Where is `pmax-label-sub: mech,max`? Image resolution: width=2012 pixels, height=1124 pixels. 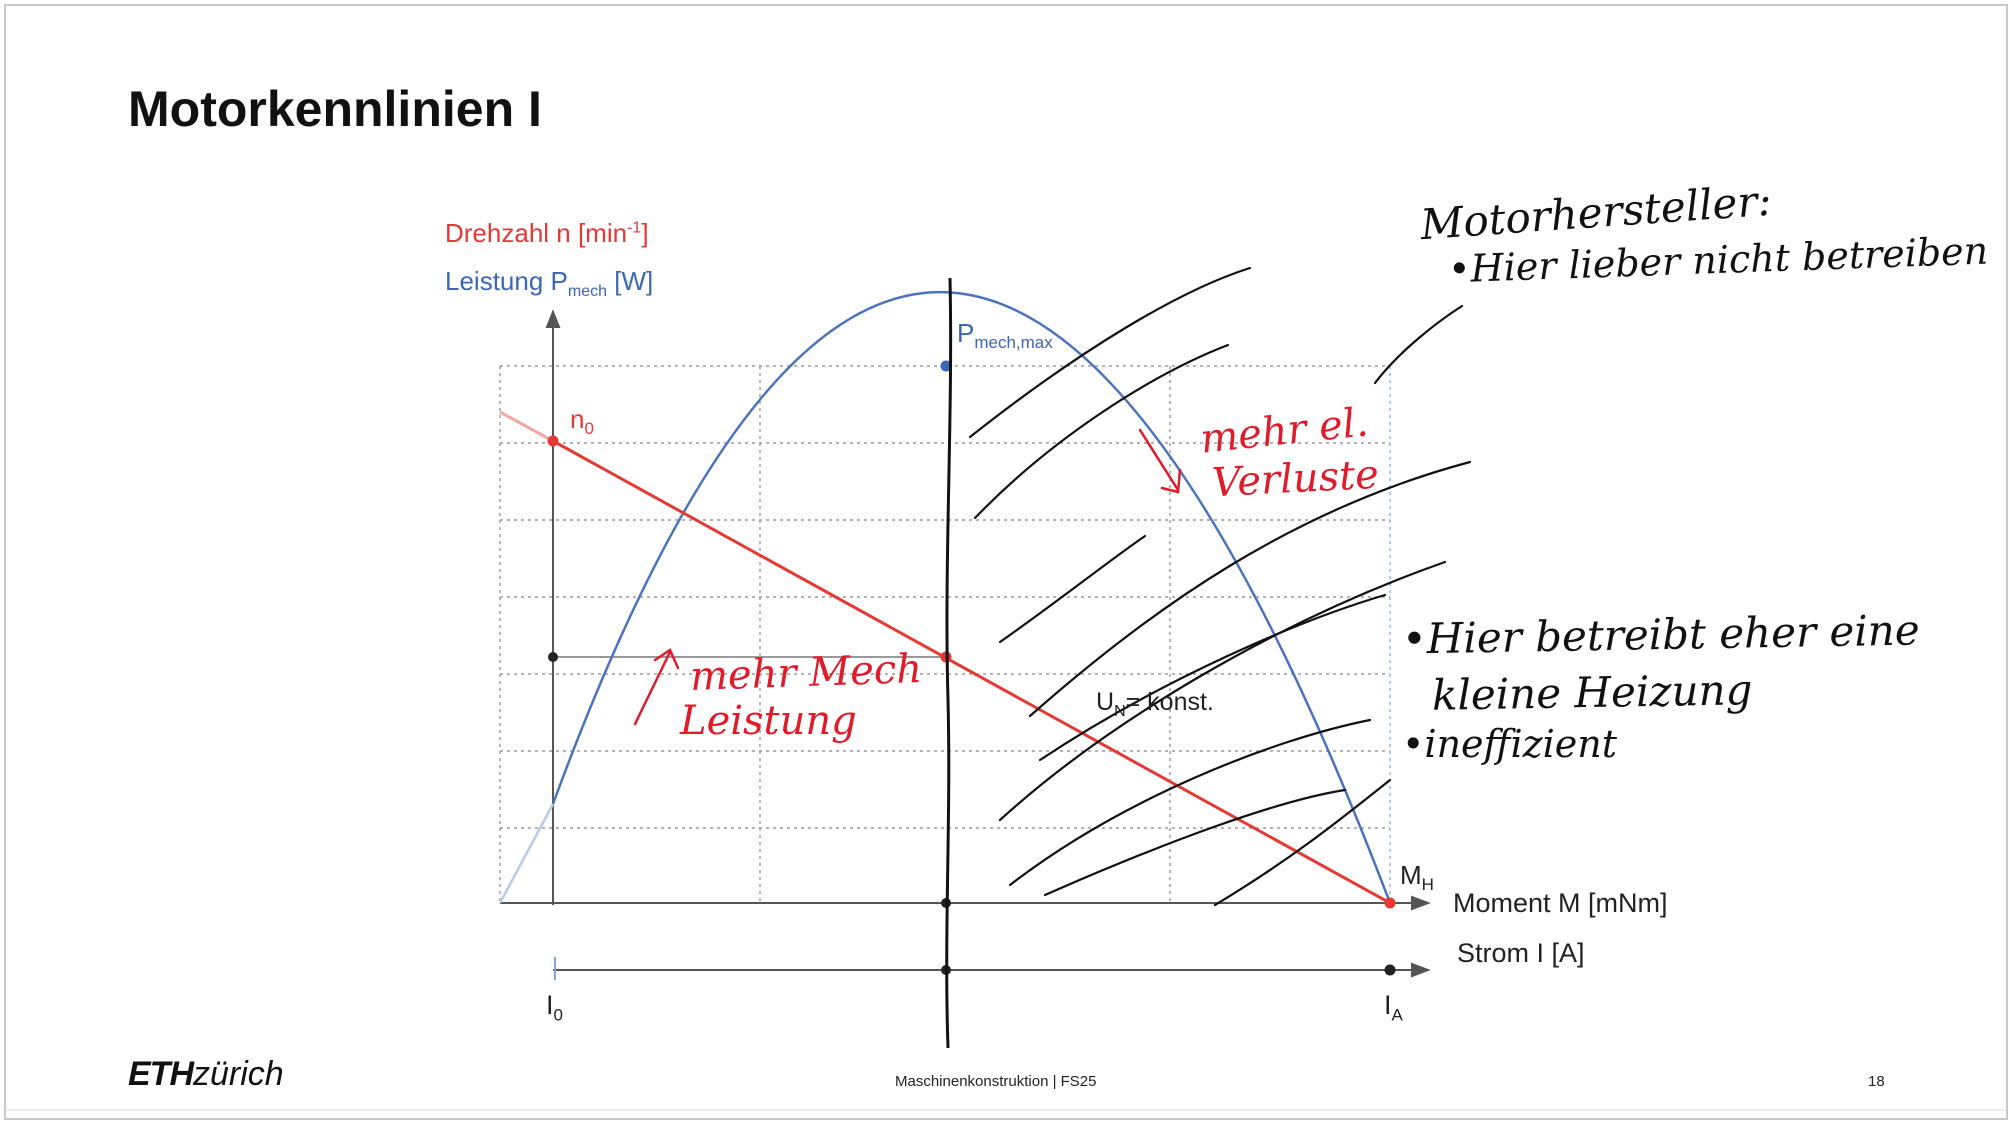
pmax-label-sub: mech,max is located at coordinates (1013, 343).